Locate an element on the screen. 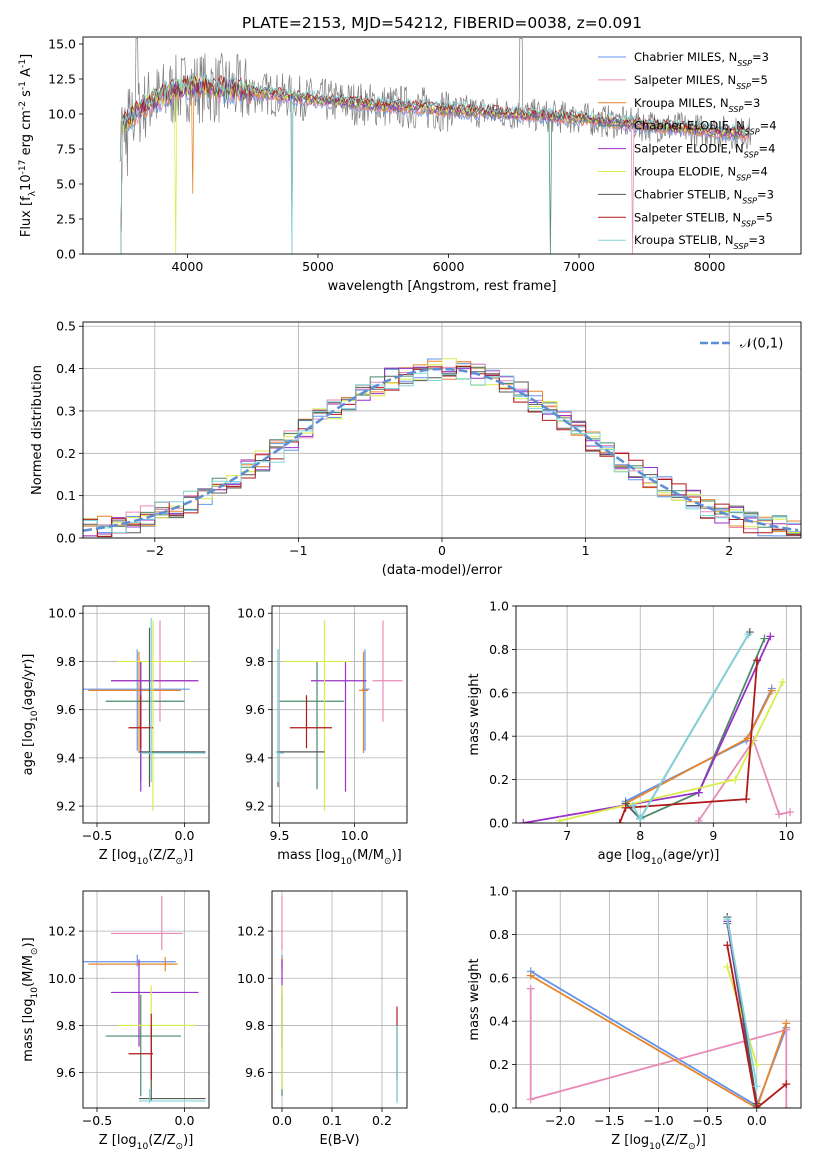 This screenshot has width=819, height=1170. legend-label: Chabrier STELIB, NSSP=3 is located at coordinates (704, 196).